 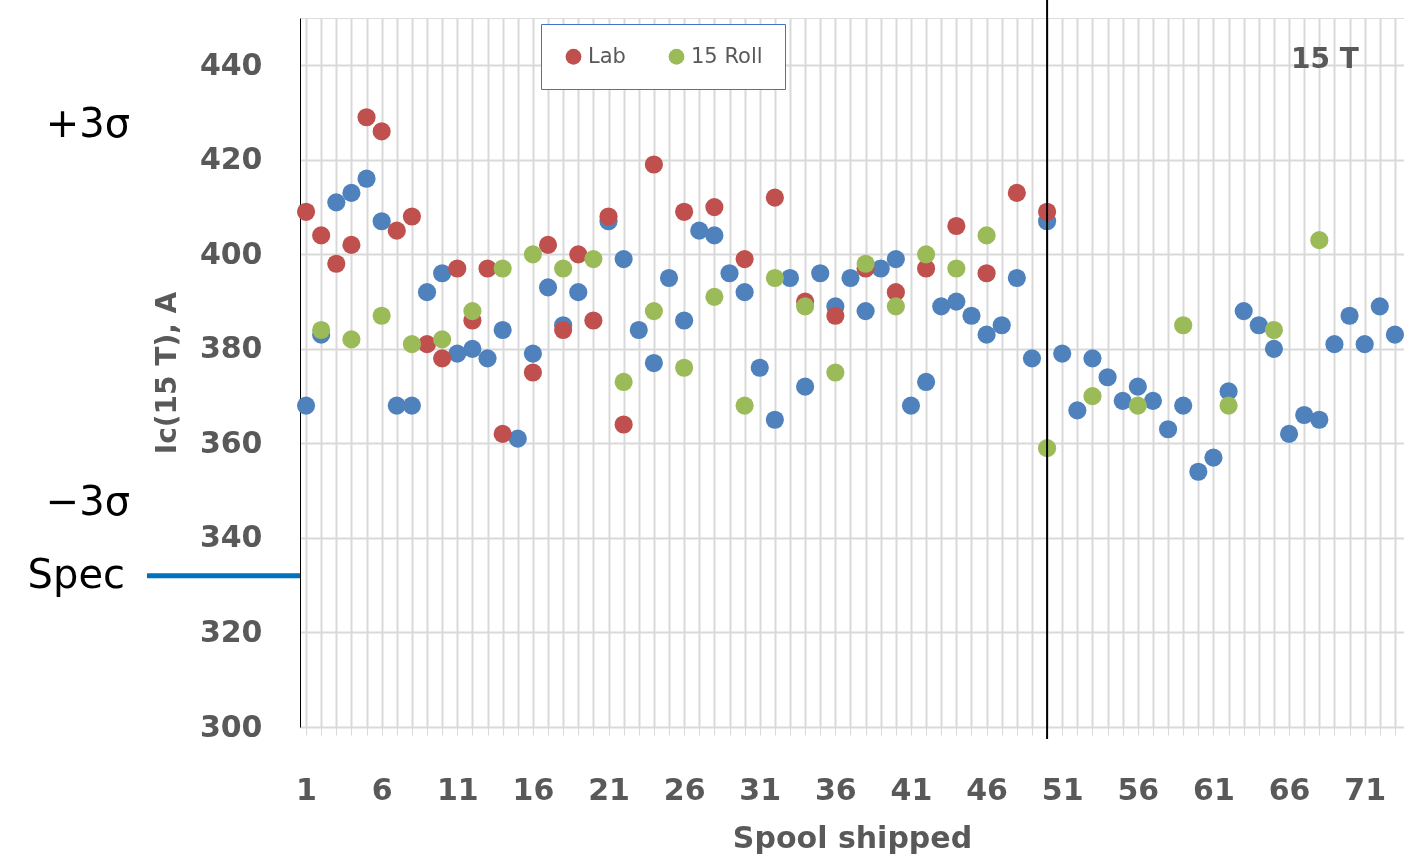 What do you see at coordinates (852, 837) in the screenshot?
I see `x-axis-title: Spool shipped` at bounding box center [852, 837].